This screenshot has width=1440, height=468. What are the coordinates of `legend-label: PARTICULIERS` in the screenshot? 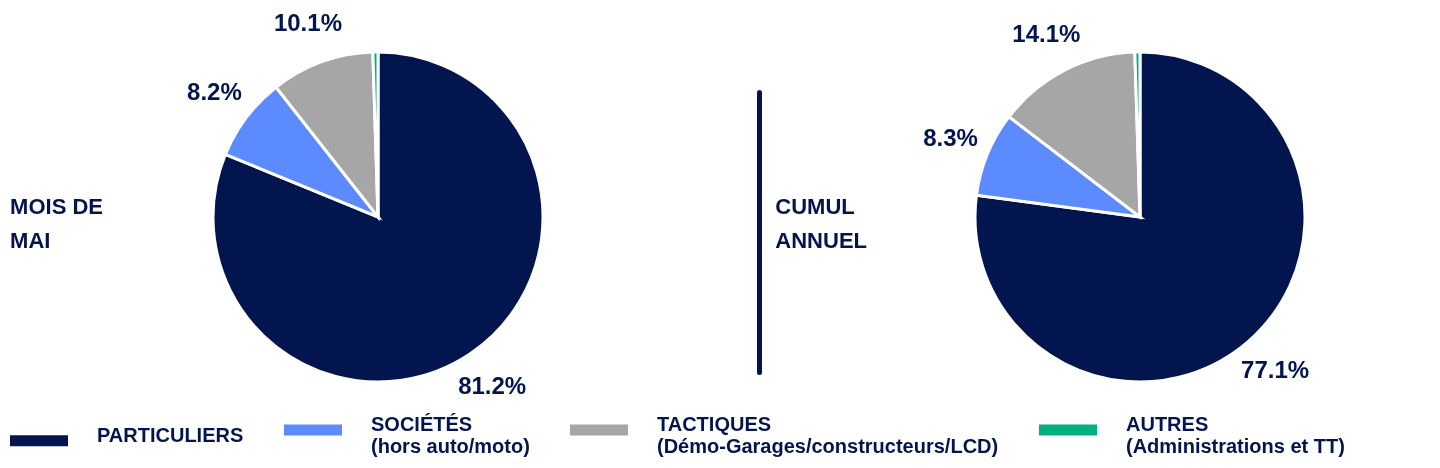 It's located at (170, 434).